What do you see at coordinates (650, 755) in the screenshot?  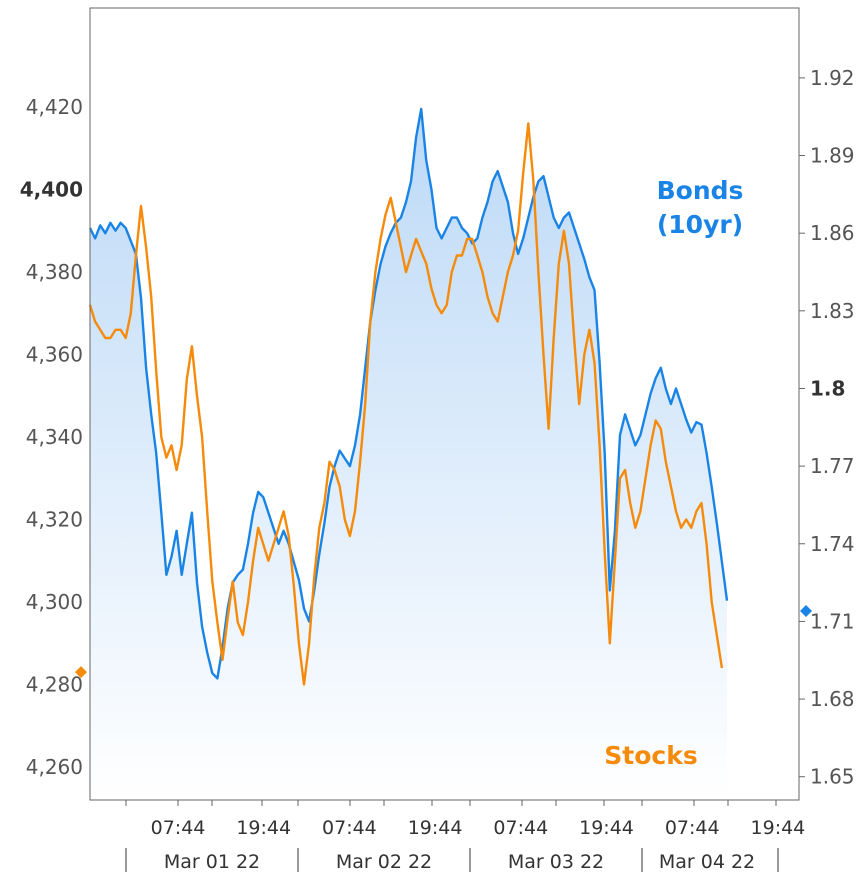 I see `stocks-series-label: Stocks` at bounding box center [650, 755].